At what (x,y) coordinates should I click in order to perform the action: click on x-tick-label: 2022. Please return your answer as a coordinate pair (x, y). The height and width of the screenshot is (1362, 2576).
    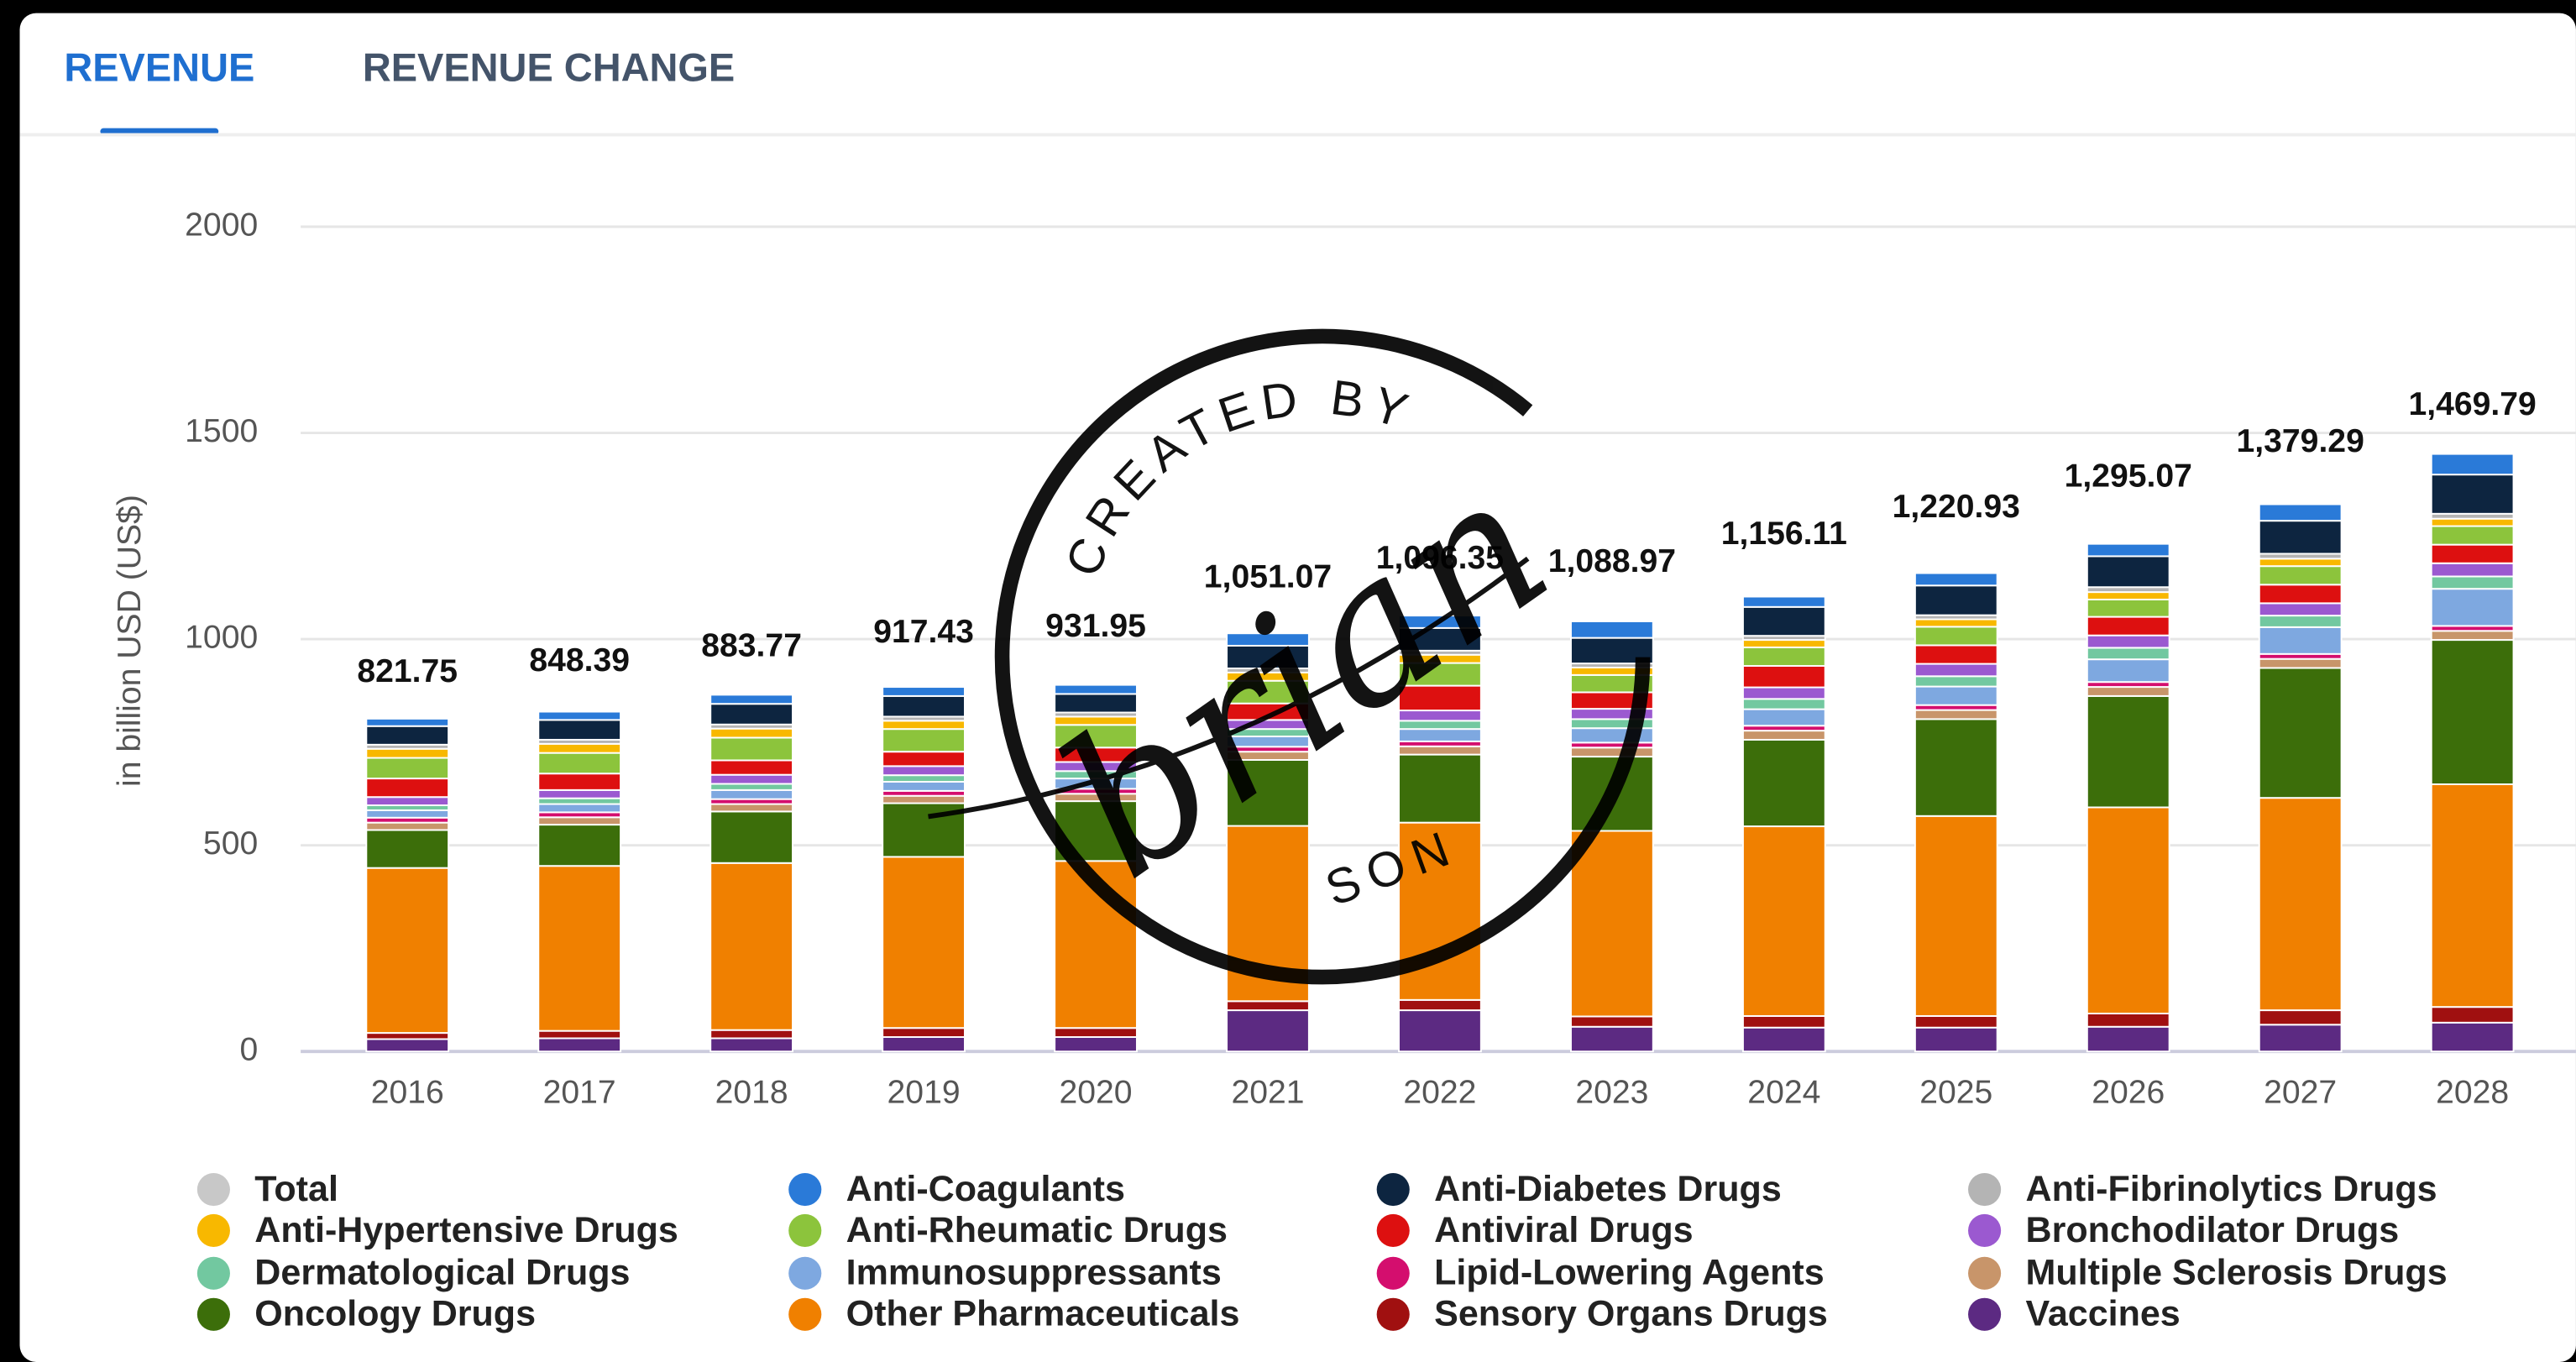
    Looking at the image, I should click on (1439, 1092).